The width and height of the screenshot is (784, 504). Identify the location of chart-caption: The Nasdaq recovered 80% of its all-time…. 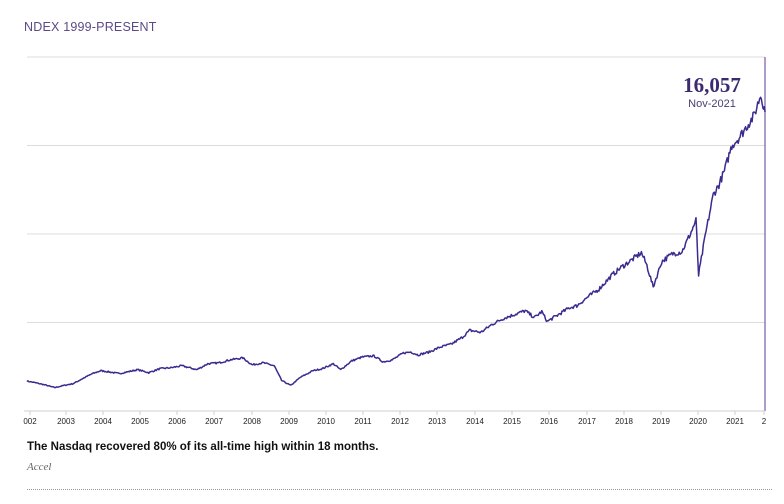
(203, 447).